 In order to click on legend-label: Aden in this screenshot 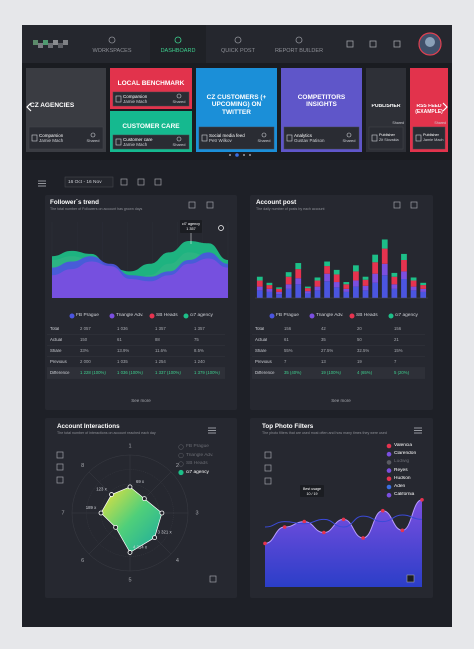, I will do `click(400, 486)`.